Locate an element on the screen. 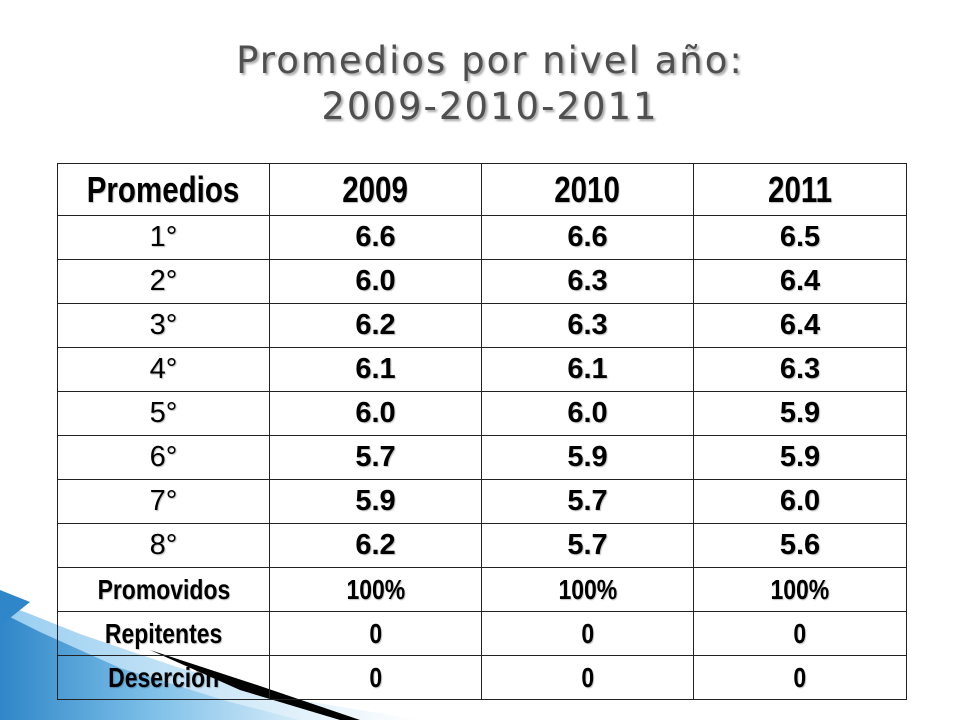  table-row: 6° 5.7 5.9 5.9 is located at coordinates (482, 457).